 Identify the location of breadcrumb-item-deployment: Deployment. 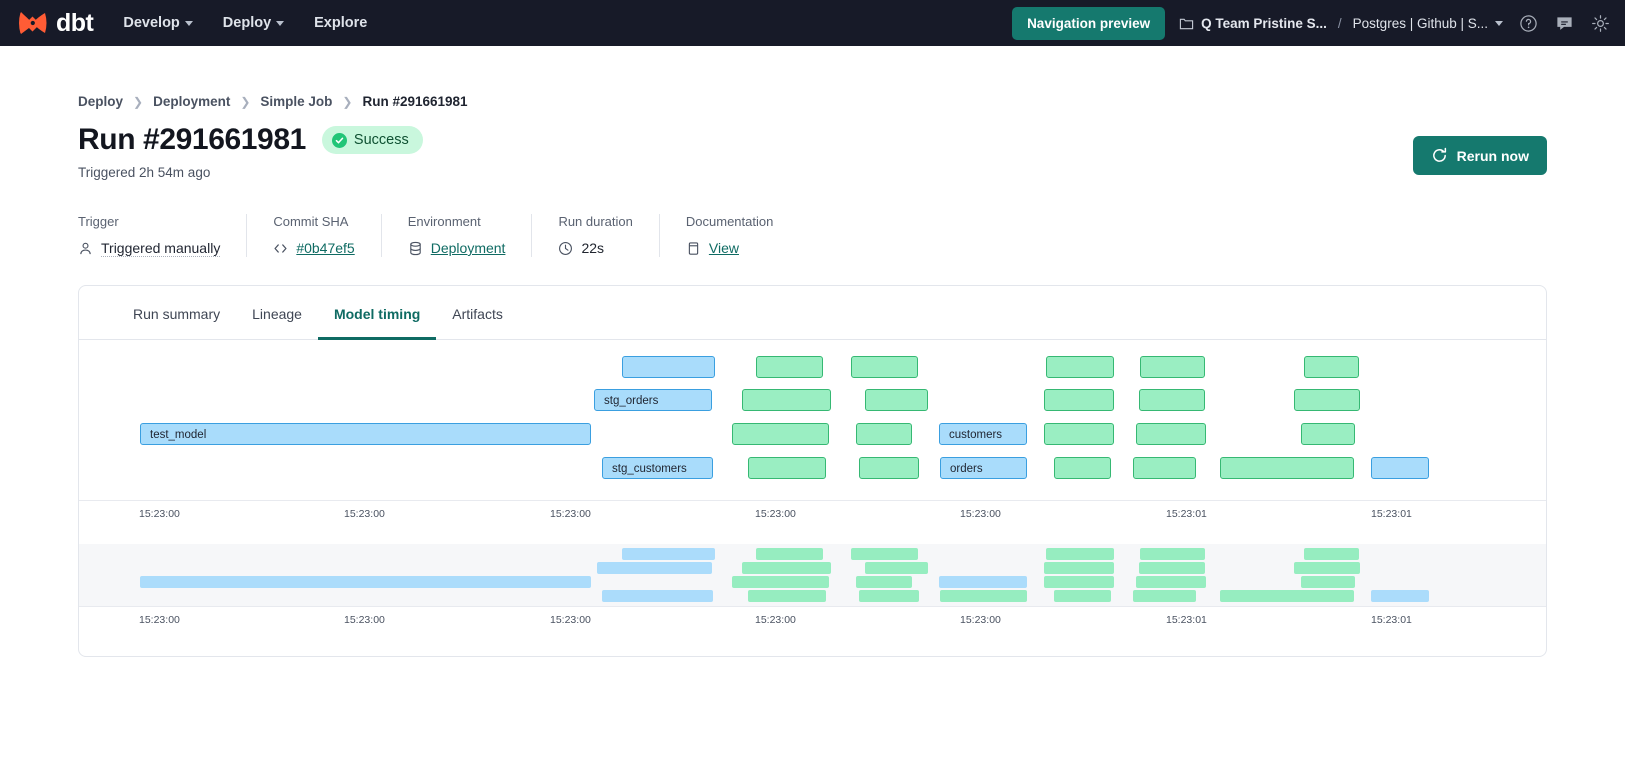
(192, 101).